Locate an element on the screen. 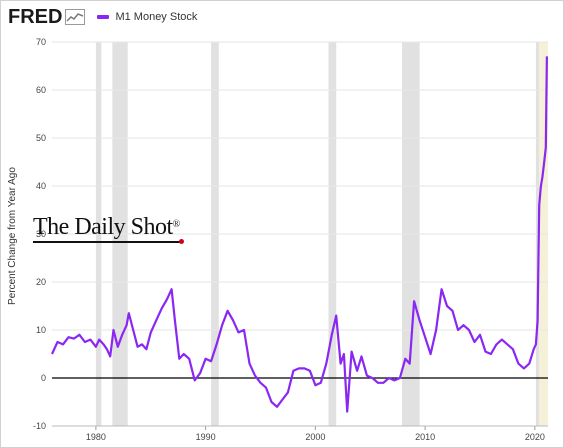 The height and width of the screenshot is (448, 564). x-tick-label-2020: 2020 is located at coordinates (535, 437).